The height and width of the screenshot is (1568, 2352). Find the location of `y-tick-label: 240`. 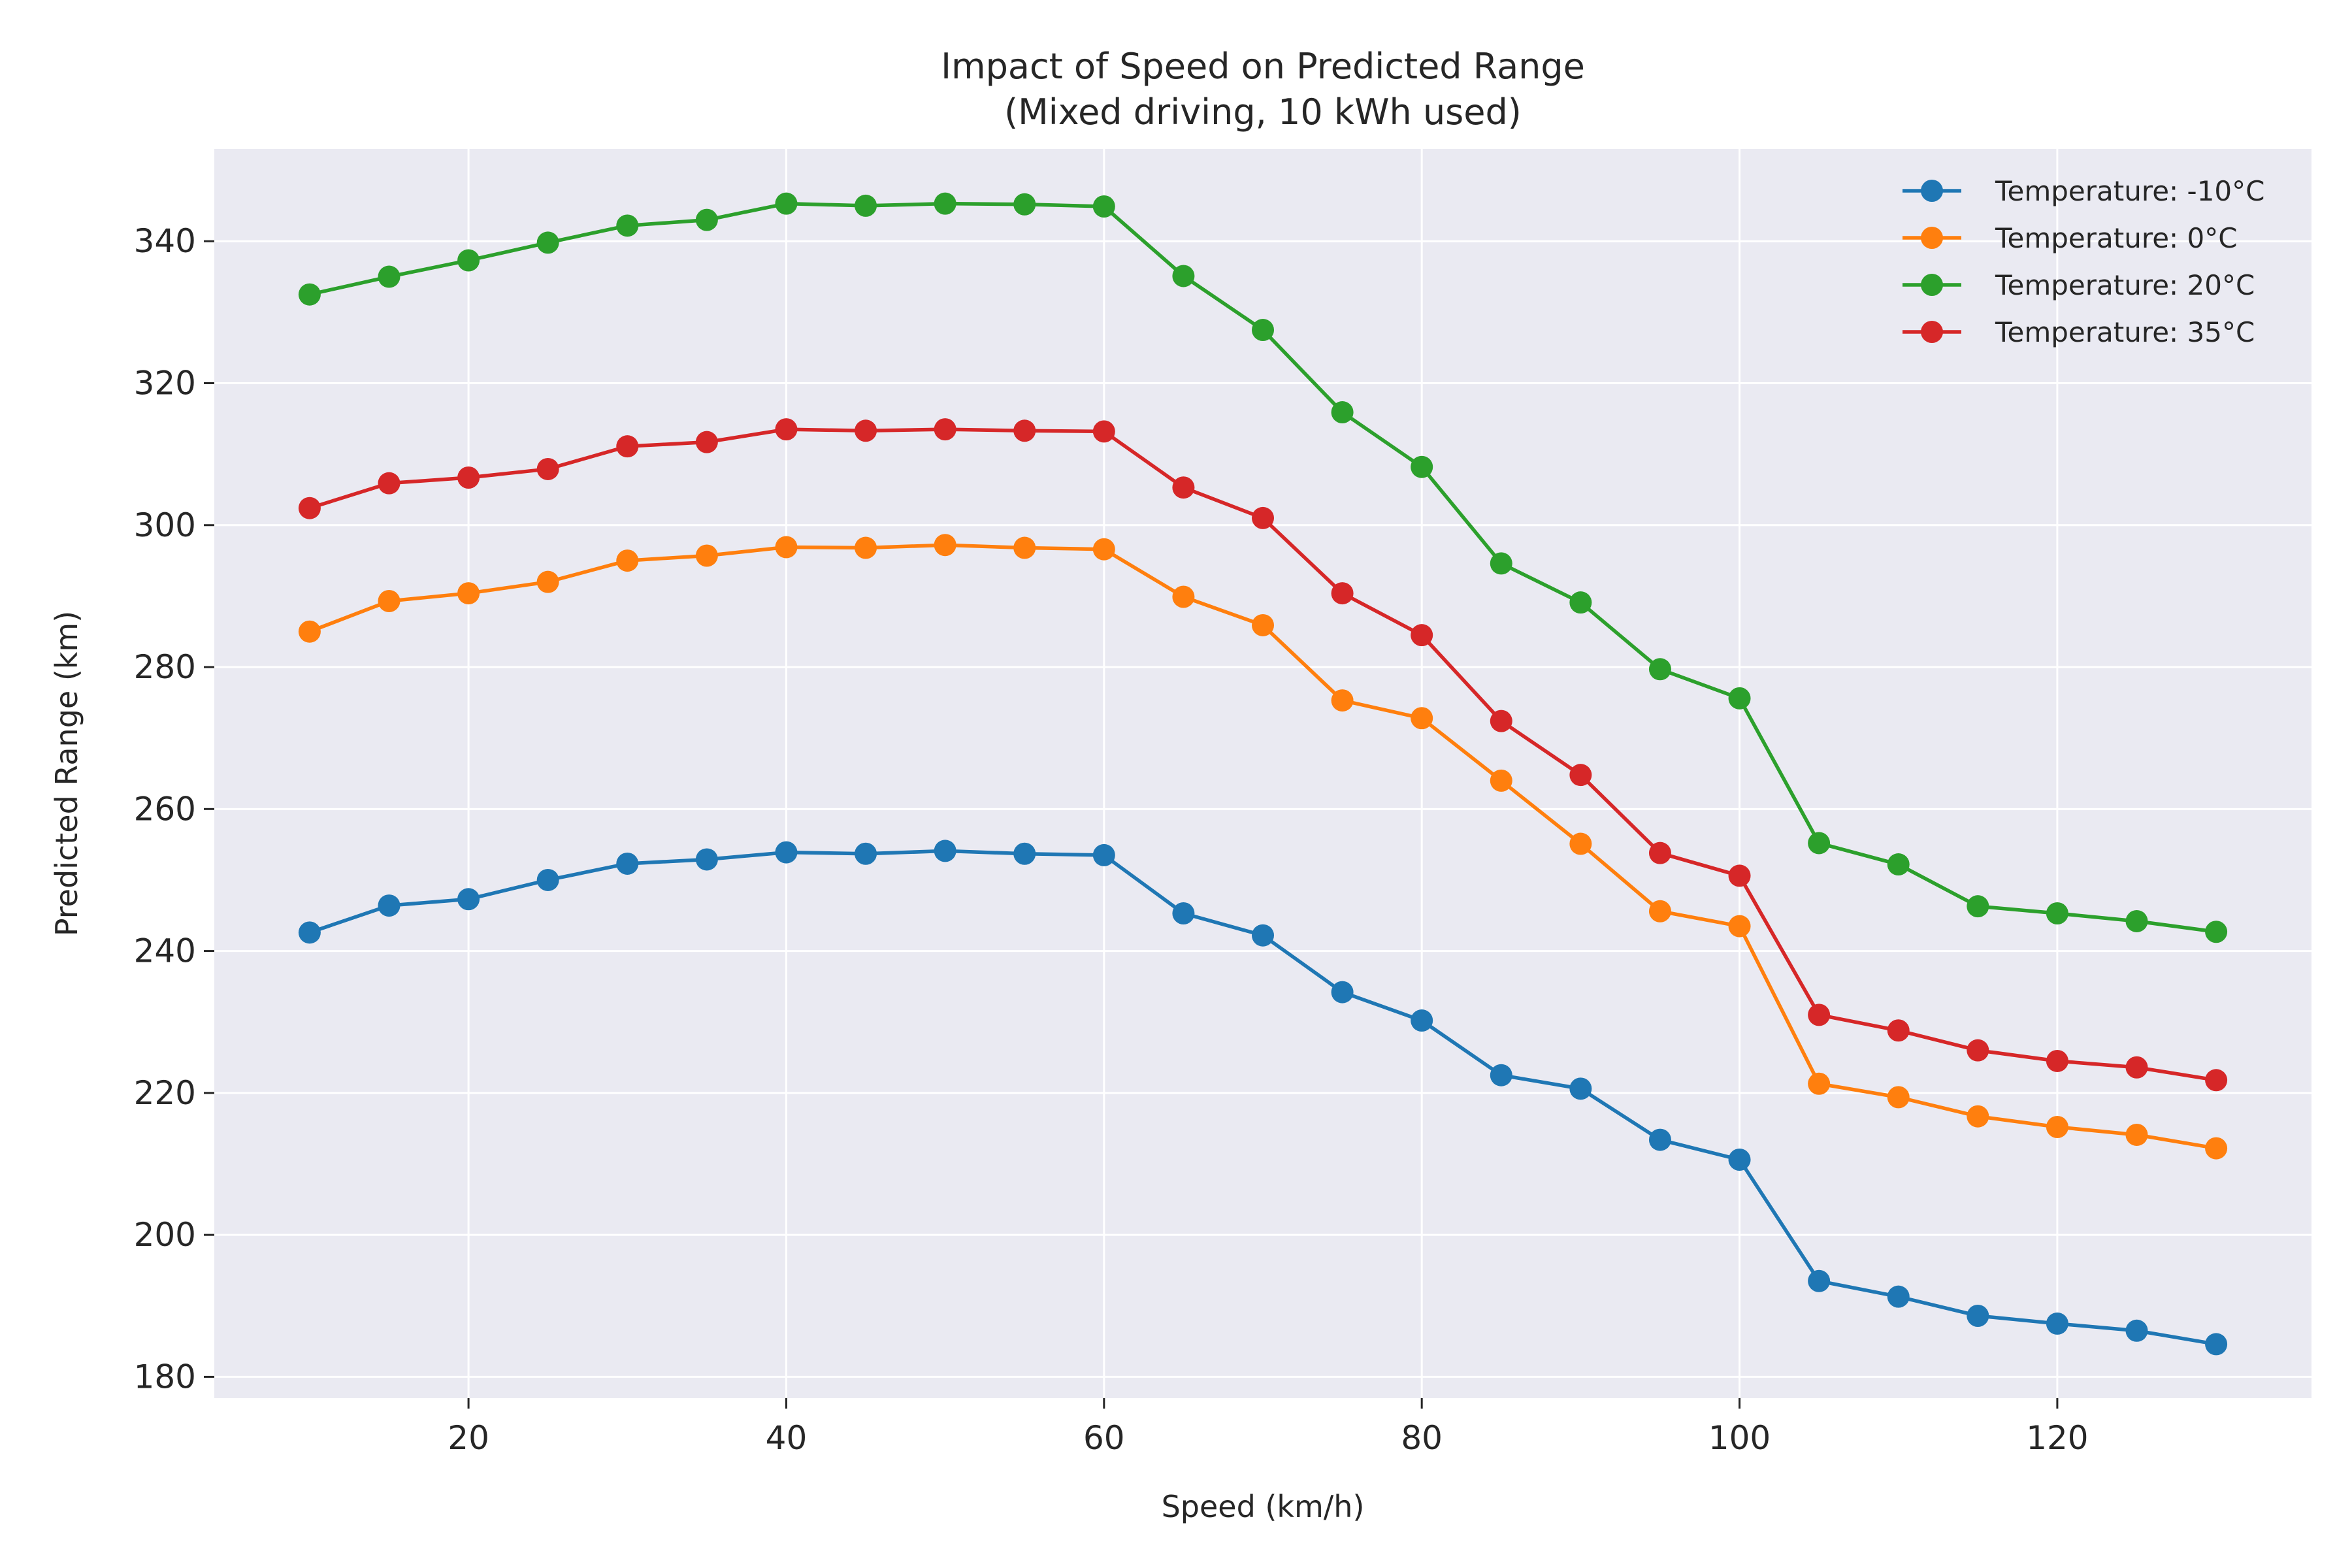

y-tick-label: 240 is located at coordinates (165, 951).